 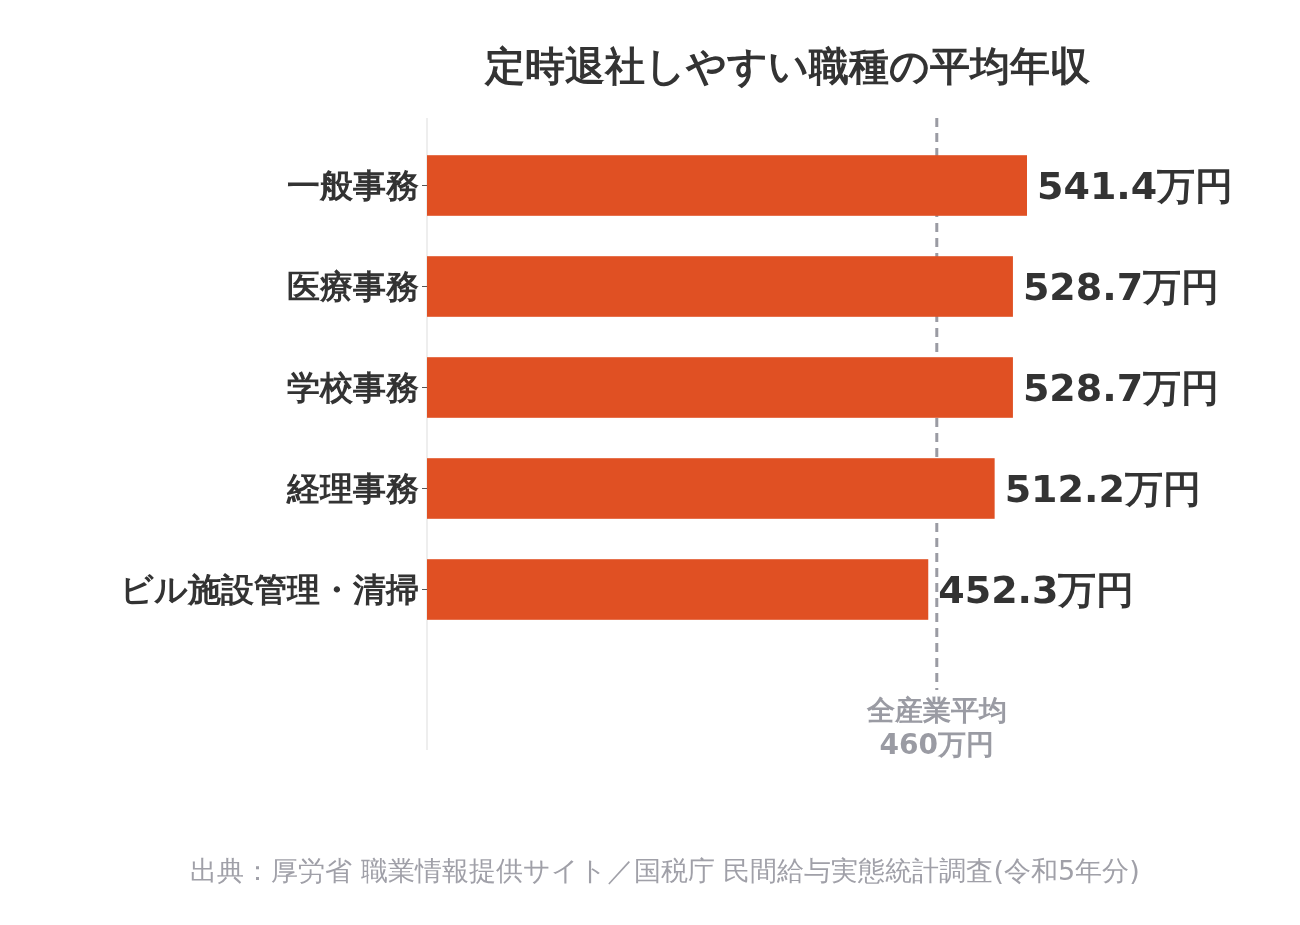 I want to click on data-label: 512.2万円, so click(x=1102, y=488).